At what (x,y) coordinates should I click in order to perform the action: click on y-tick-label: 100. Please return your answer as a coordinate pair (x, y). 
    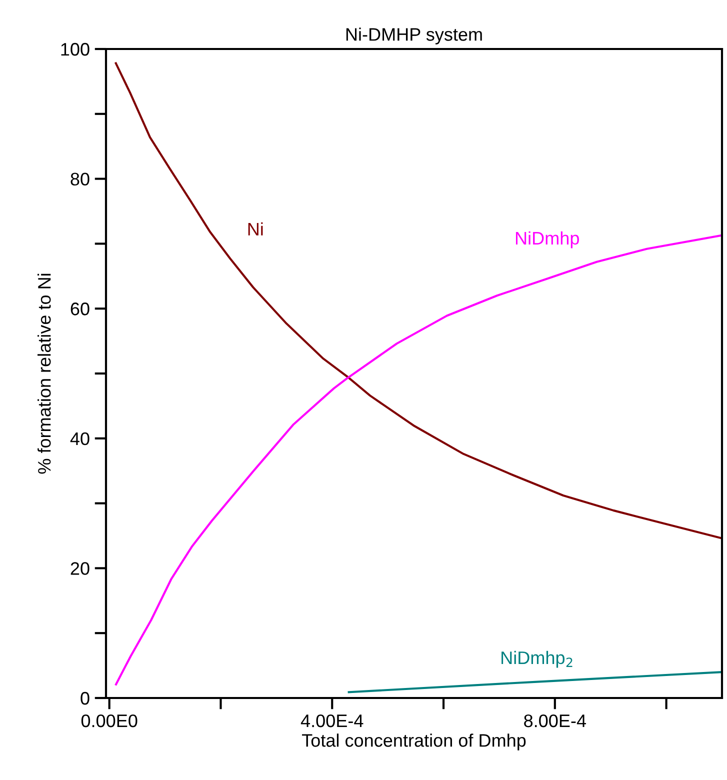
    Looking at the image, I should click on (75, 49).